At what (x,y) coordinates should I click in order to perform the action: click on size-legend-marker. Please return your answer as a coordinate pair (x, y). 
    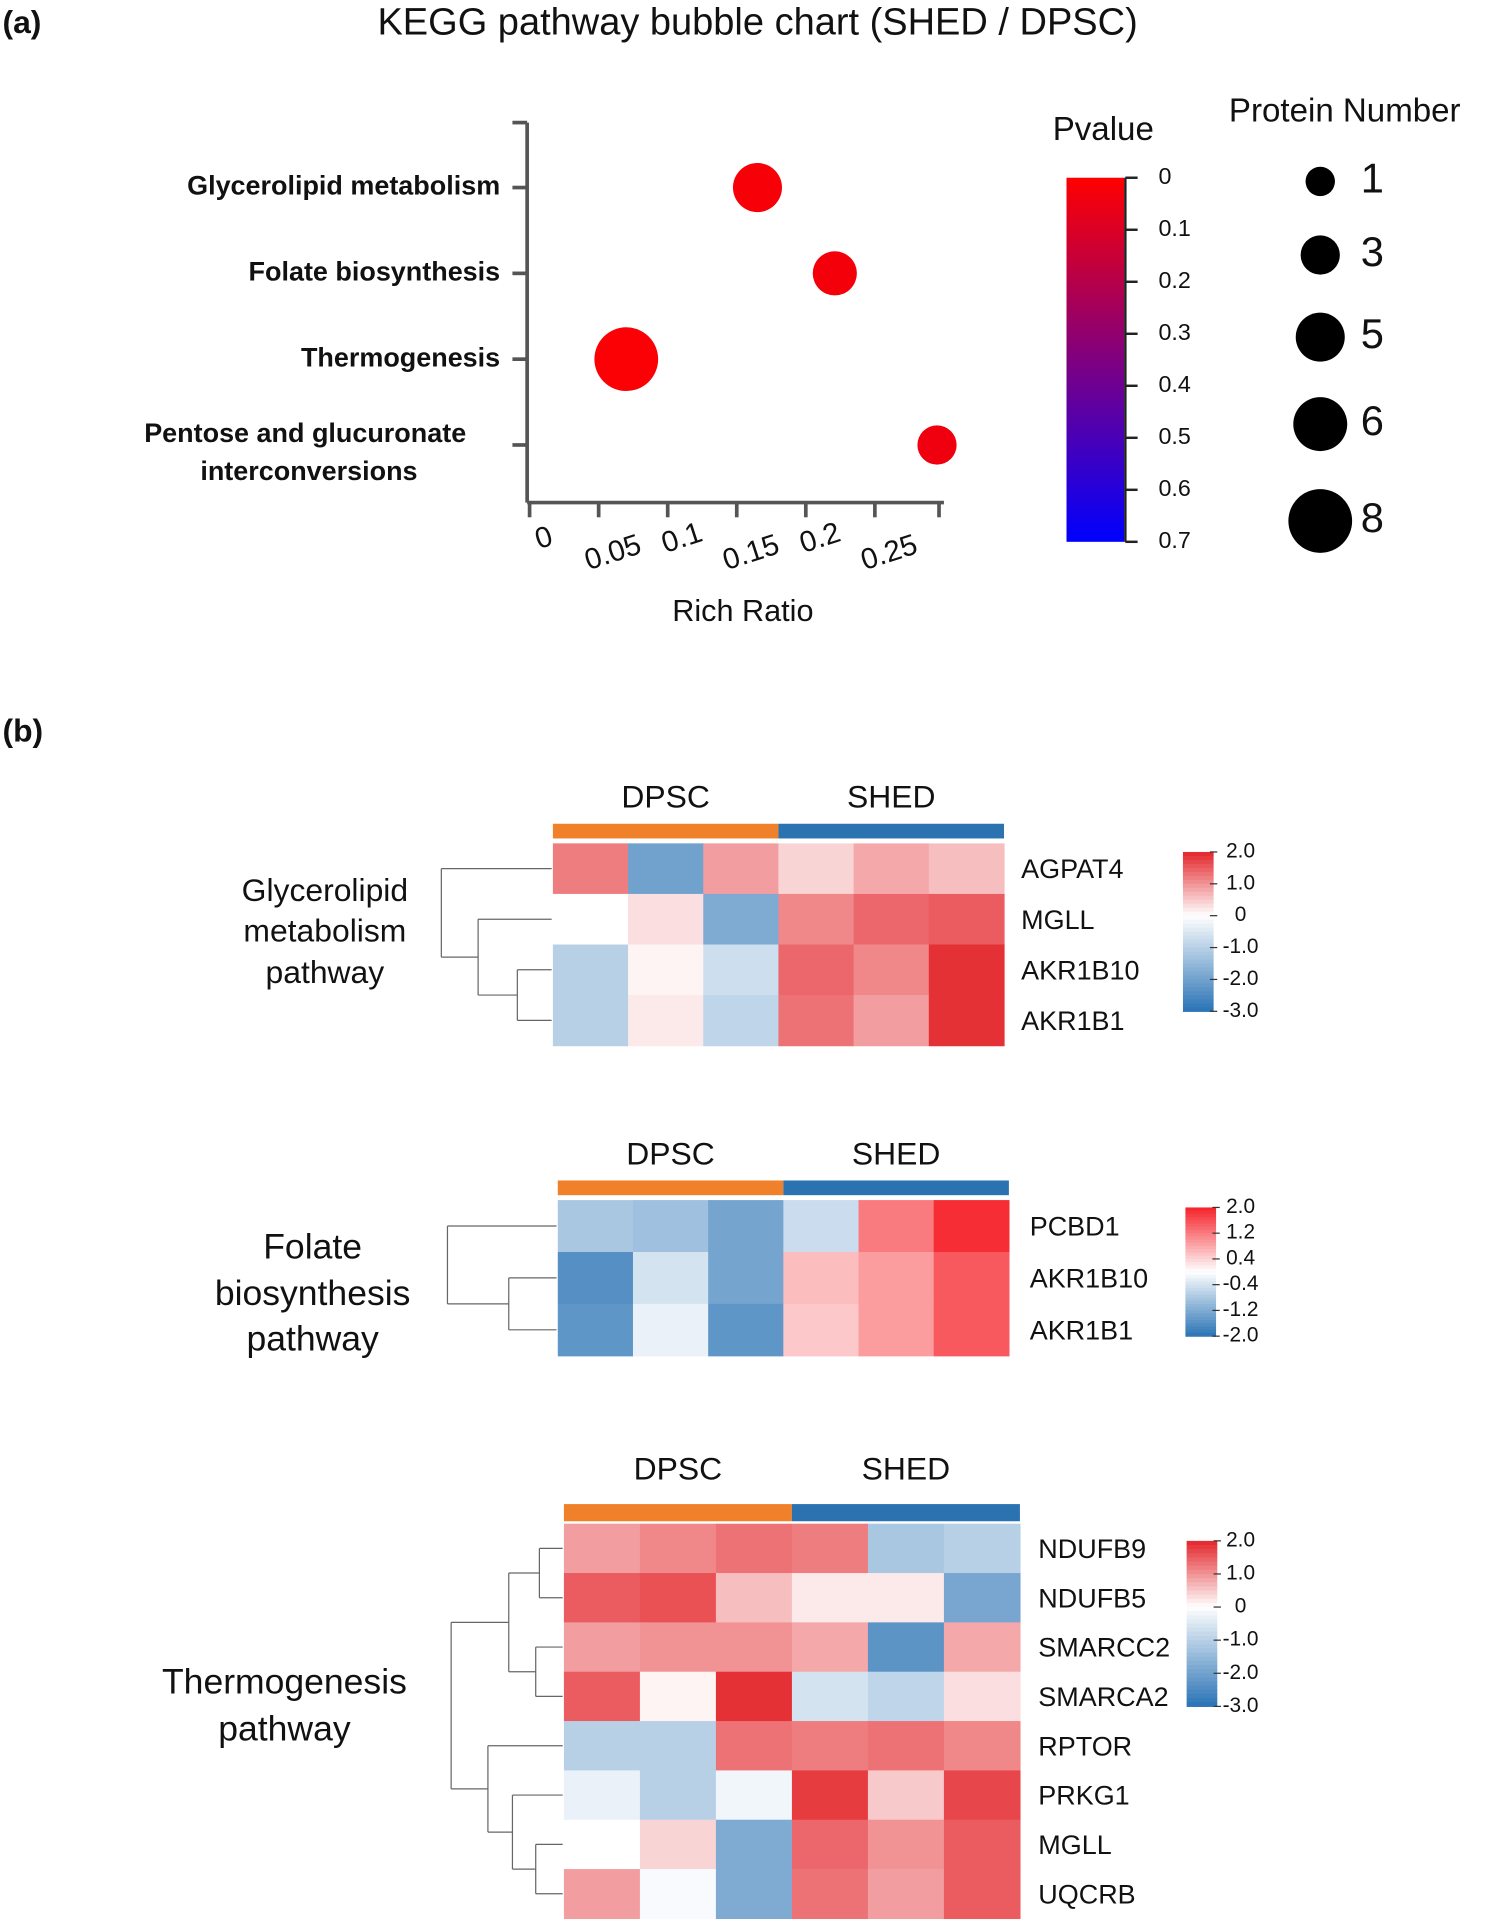
    Looking at the image, I should click on (1320, 255).